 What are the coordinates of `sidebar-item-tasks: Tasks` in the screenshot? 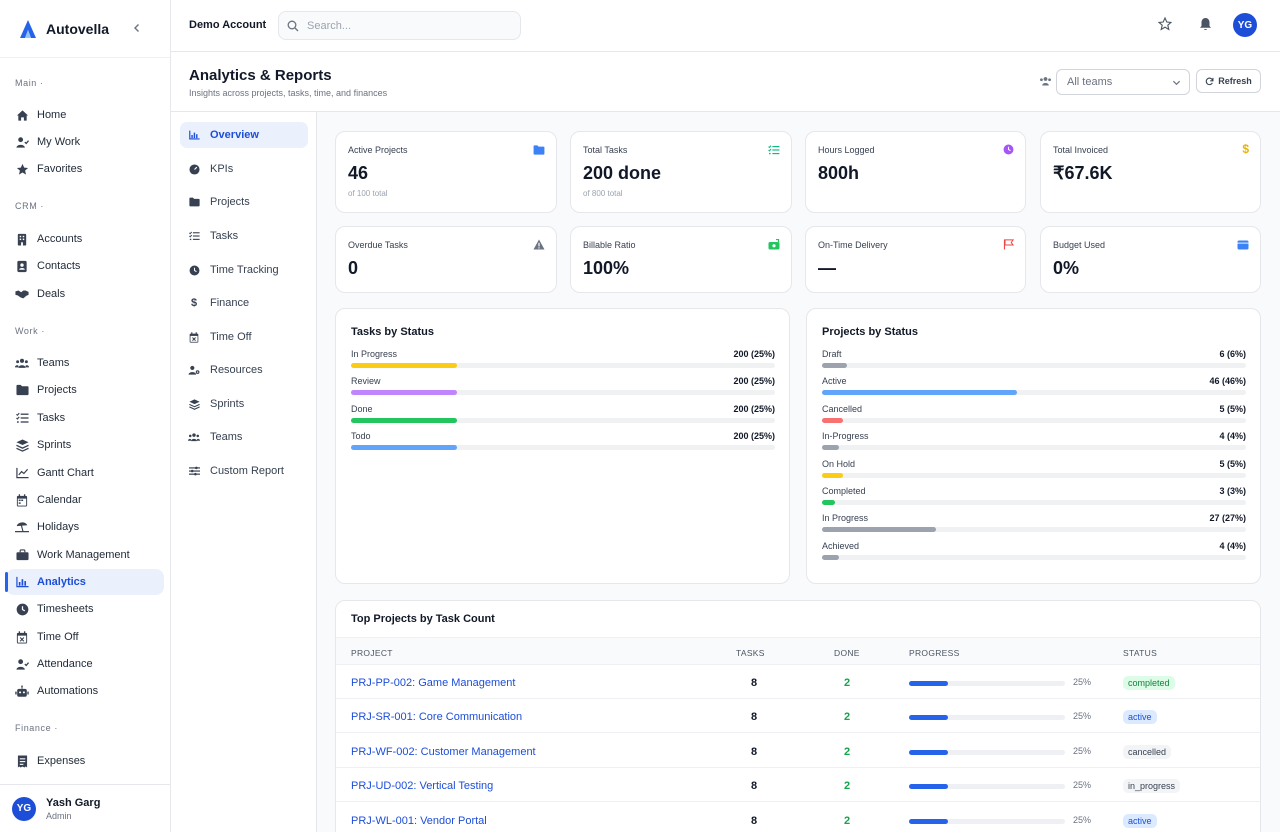 It's located at (85, 418).